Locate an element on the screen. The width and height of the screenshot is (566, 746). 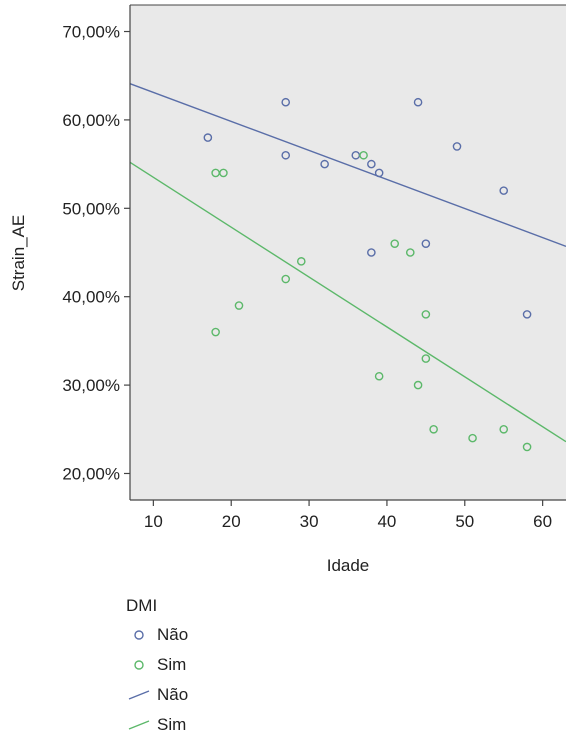
x-tick-label: 60 is located at coordinates (542, 521).